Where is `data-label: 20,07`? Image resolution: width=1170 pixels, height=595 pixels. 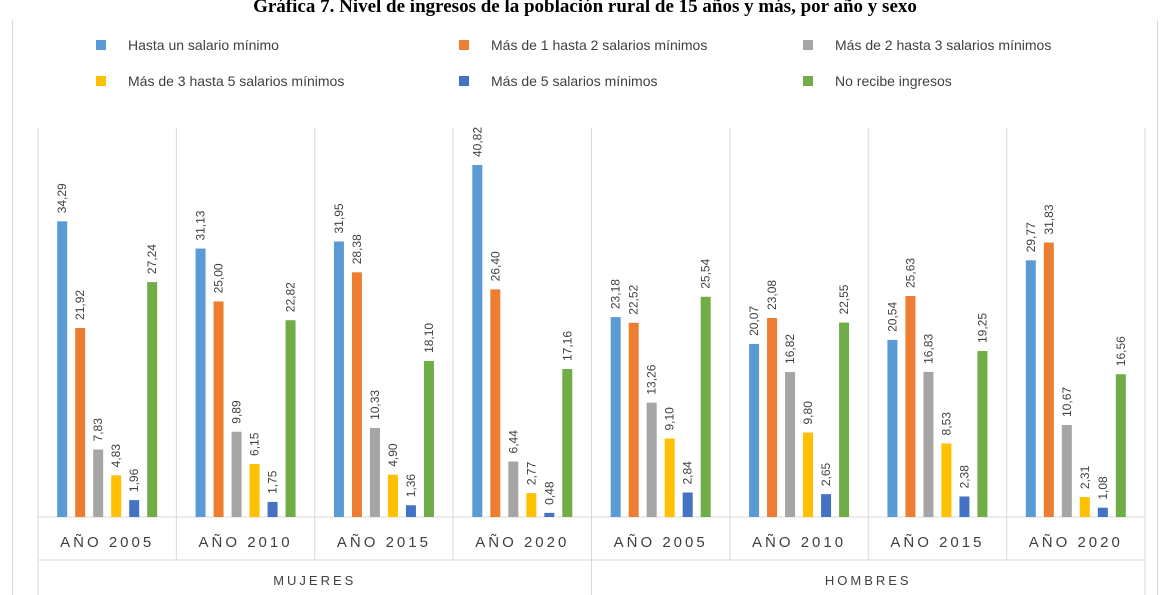
data-label: 20,07 is located at coordinates (754, 321).